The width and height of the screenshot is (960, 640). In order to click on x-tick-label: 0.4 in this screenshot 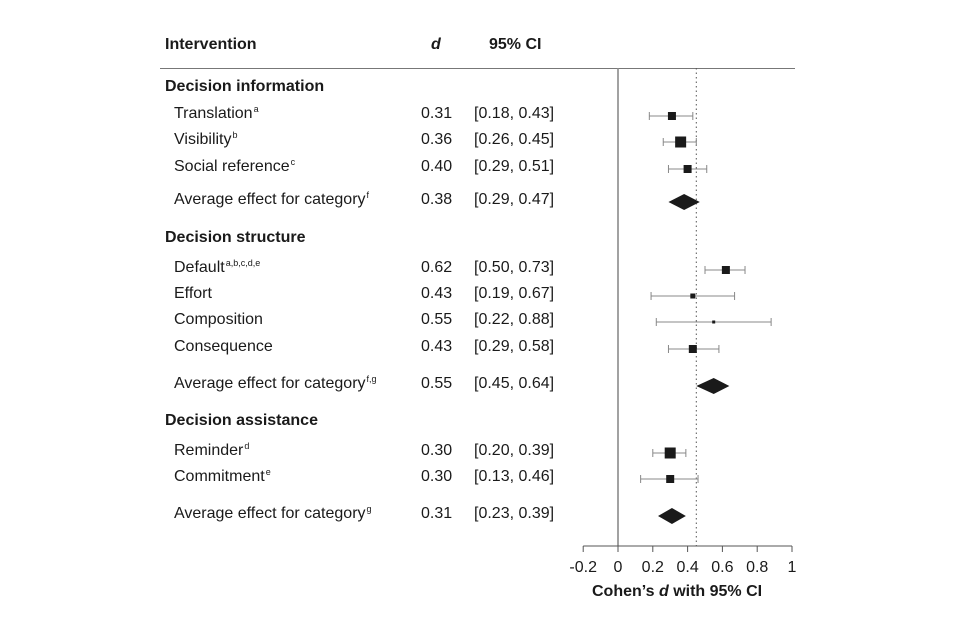, I will do `click(687, 567)`.